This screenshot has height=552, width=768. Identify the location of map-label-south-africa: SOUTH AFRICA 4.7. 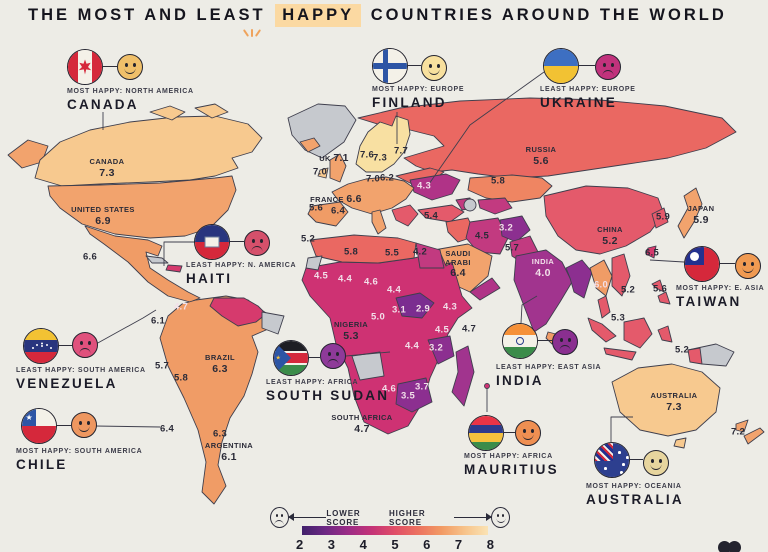
(362, 424).